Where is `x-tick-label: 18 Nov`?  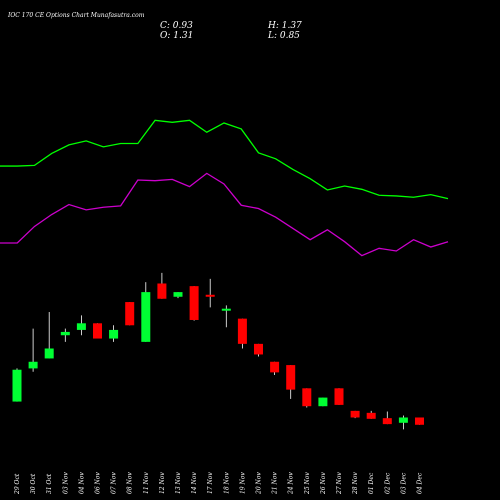 x-tick-label: 18 Nov is located at coordinates (226, 483).